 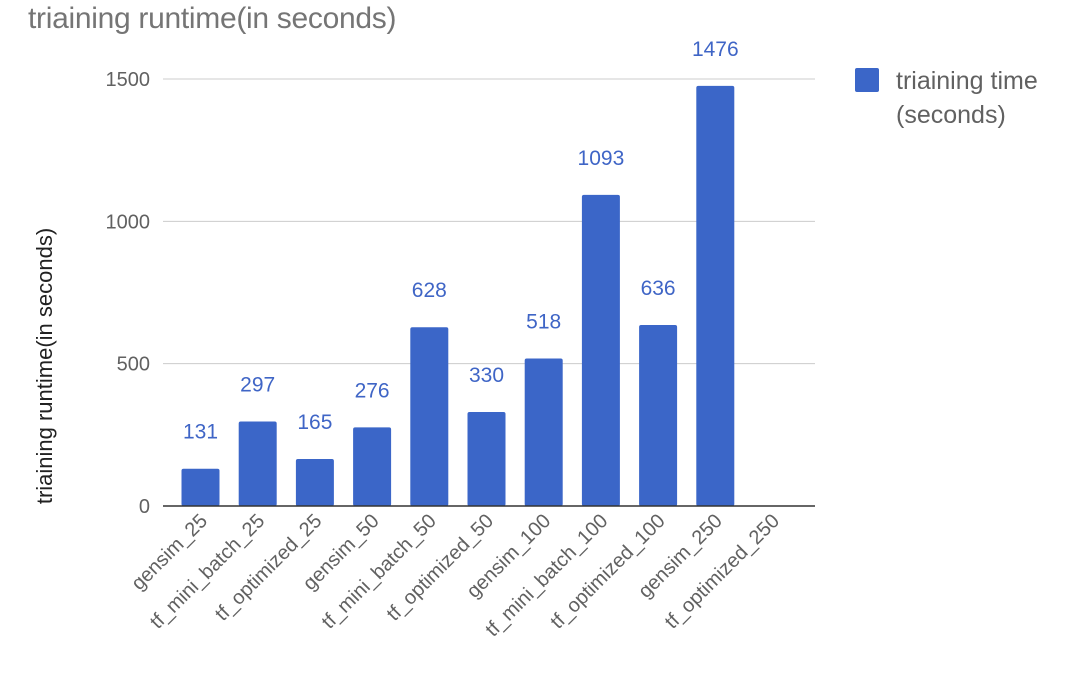 What do you see at coordinates (429, 290) in the screenshot?
I see `data-label: 628` at bounding box center [429, 290].